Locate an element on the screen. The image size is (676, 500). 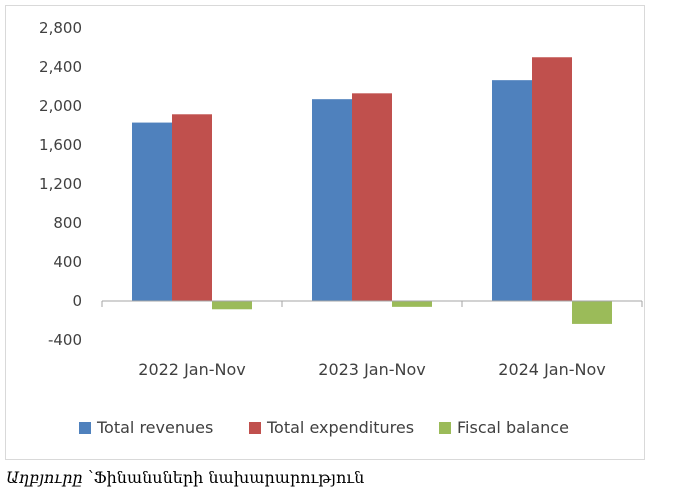
legend-item: Total expenditures is located at coordinates (331, 427).